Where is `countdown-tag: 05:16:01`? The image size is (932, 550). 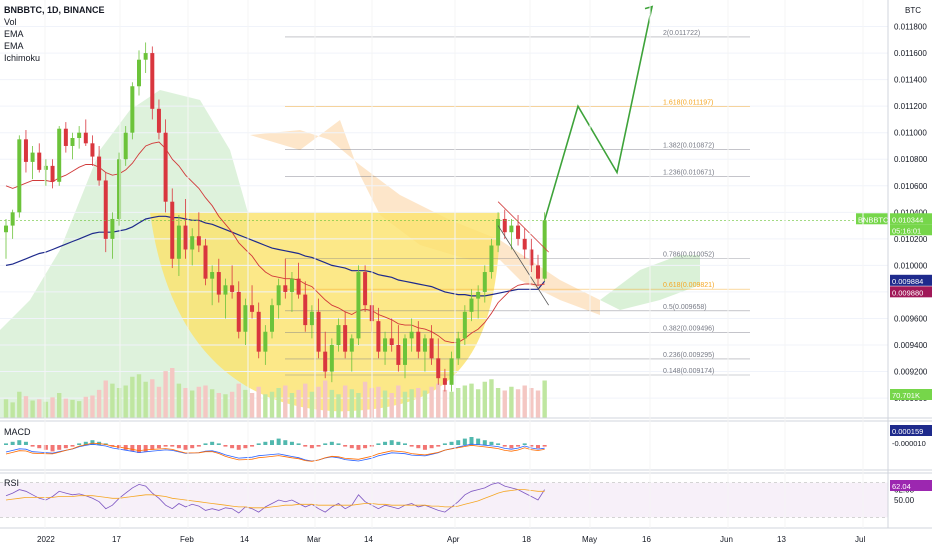 countdown-tag: 05:16:01 is located at coordinates (906, 230).